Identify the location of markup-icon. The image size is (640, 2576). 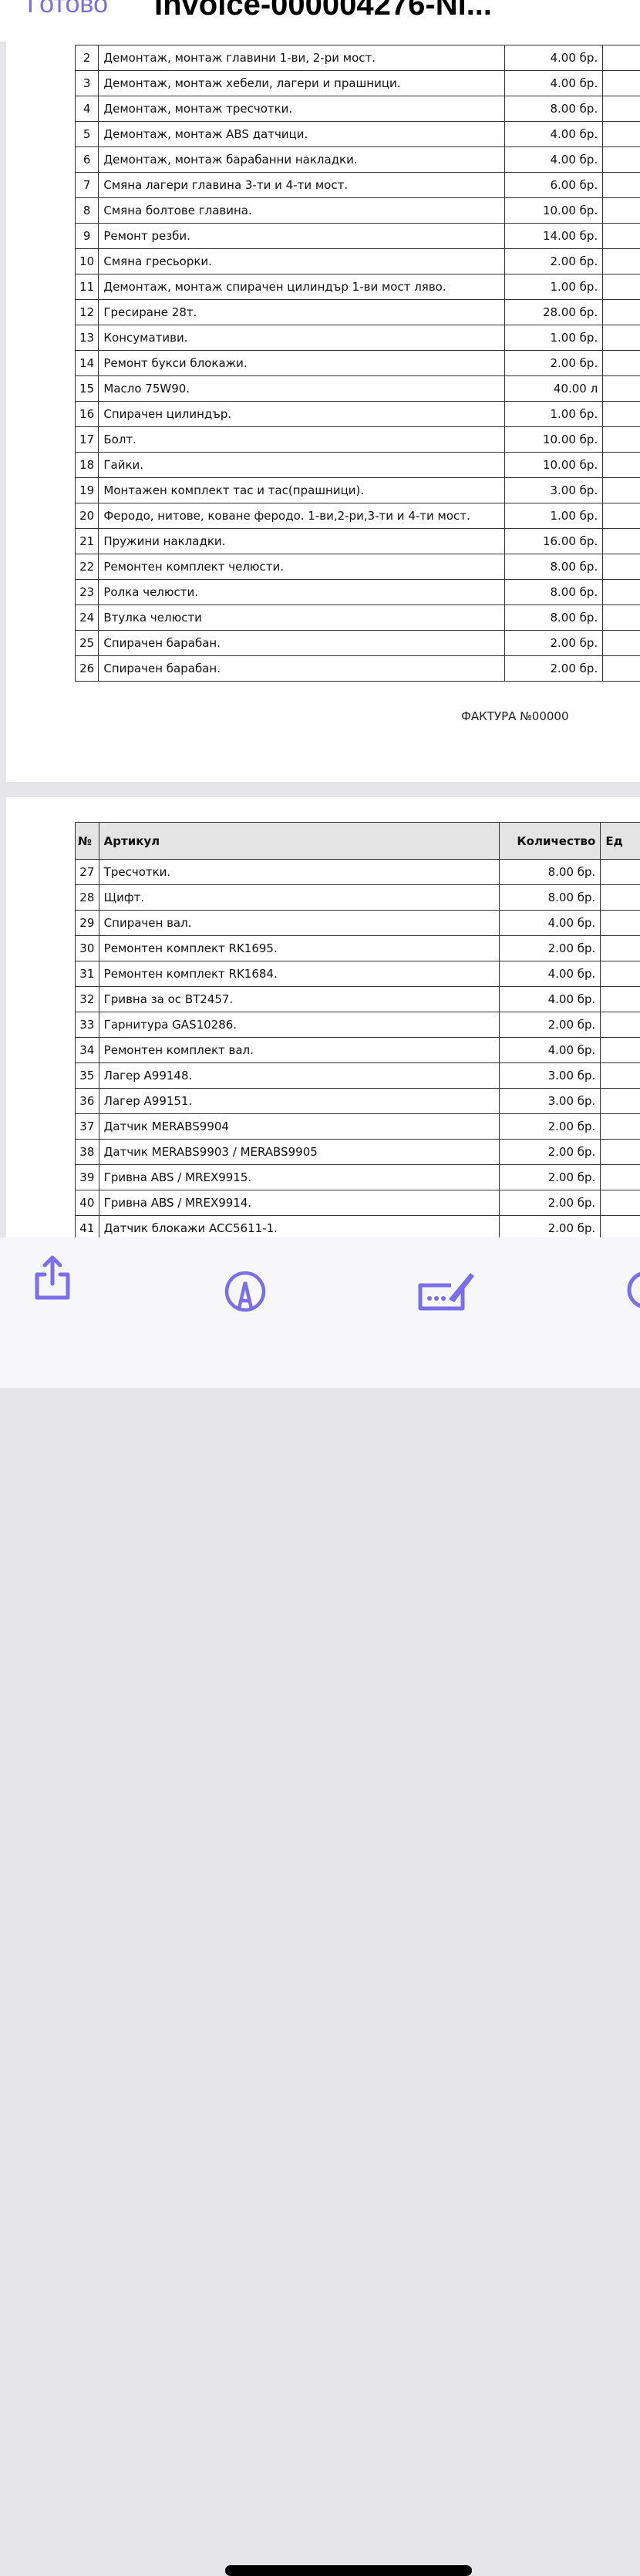
(245, 1291).